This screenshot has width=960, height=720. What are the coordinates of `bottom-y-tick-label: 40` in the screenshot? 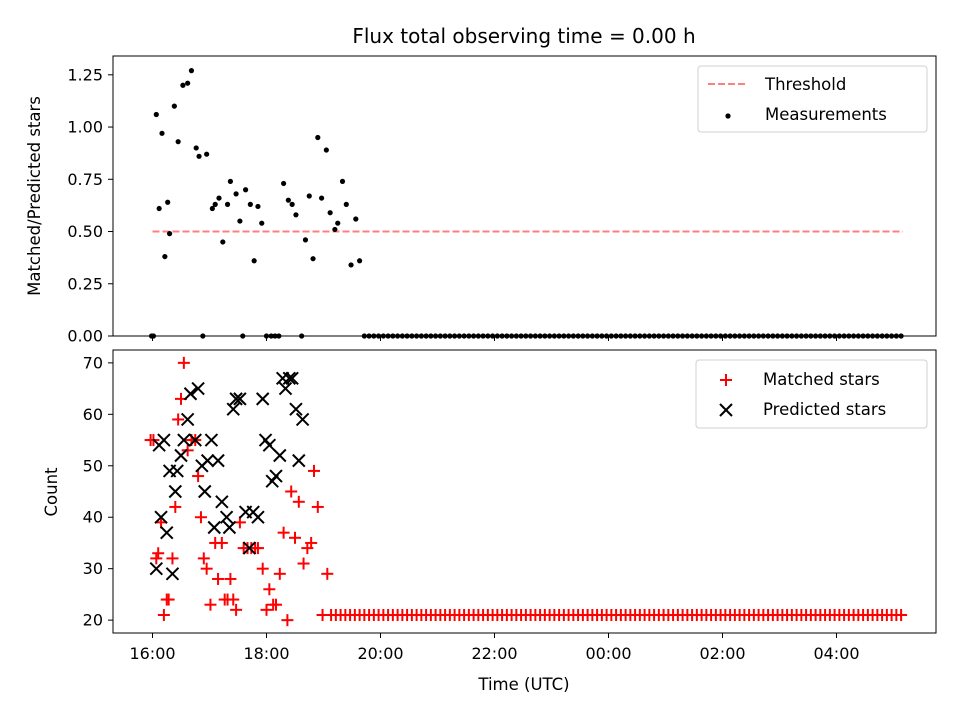 It's located at (93, 517).